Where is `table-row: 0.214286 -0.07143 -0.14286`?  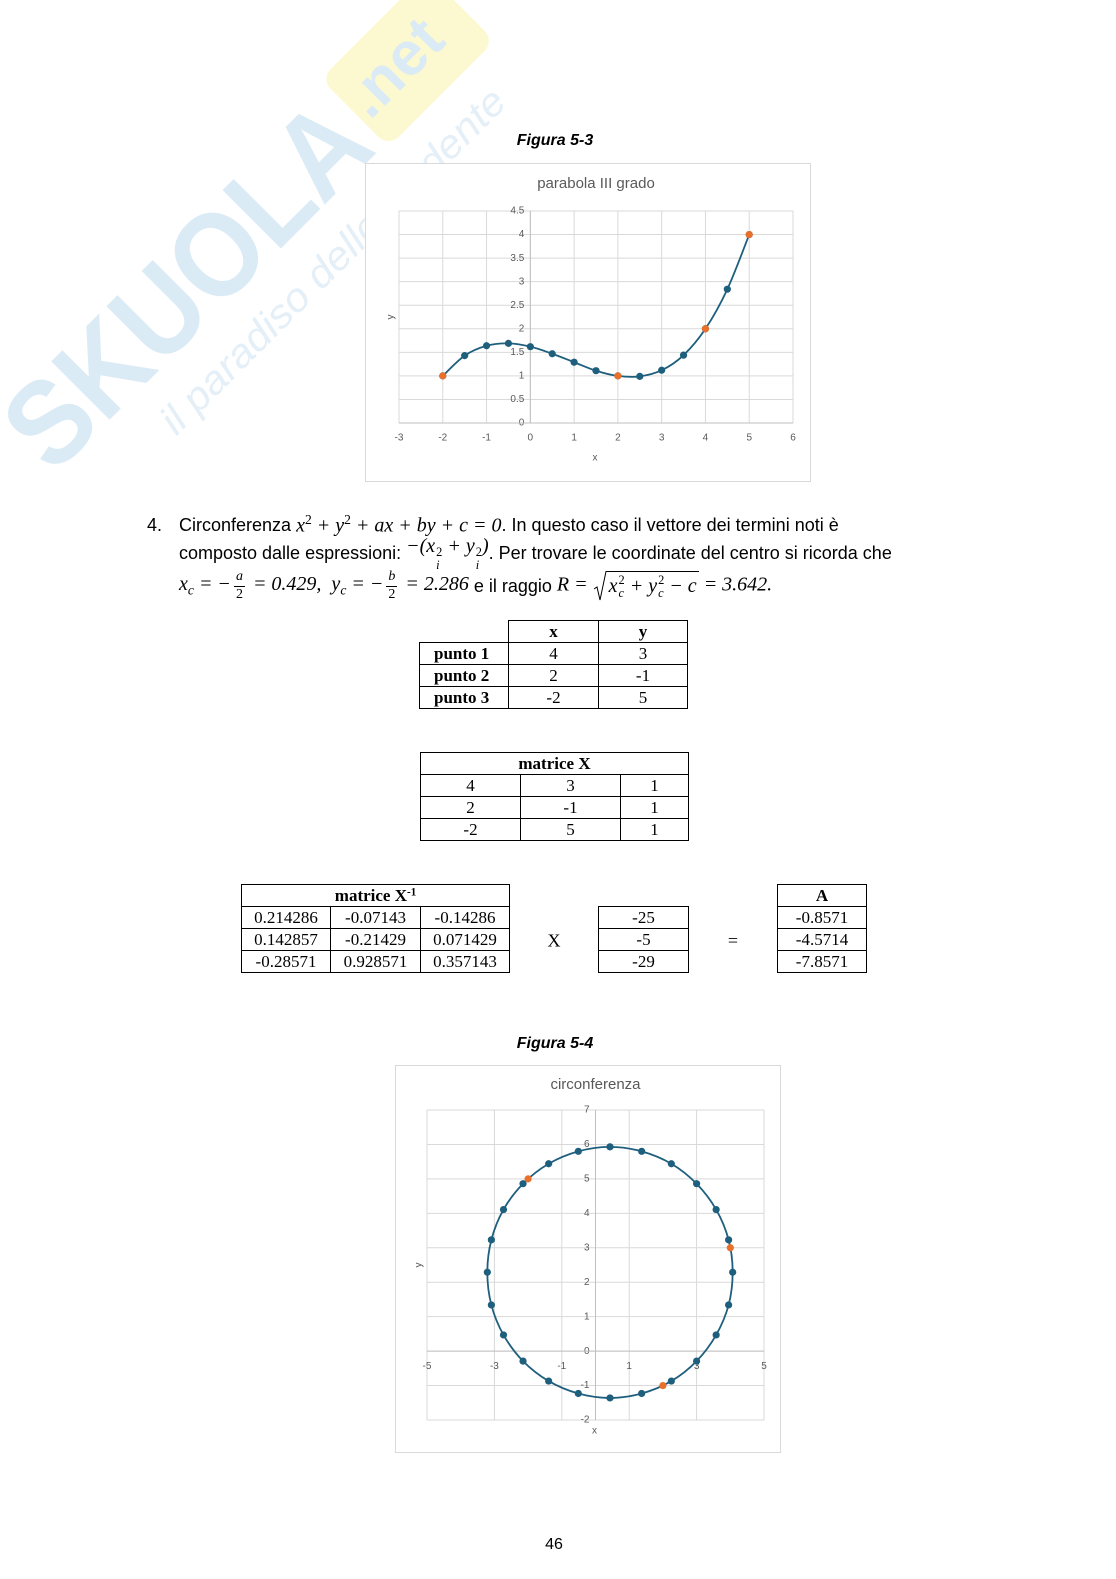
table-row: 0.214286 -0.07143 -0.14286 is located at coordinates (376, 917).